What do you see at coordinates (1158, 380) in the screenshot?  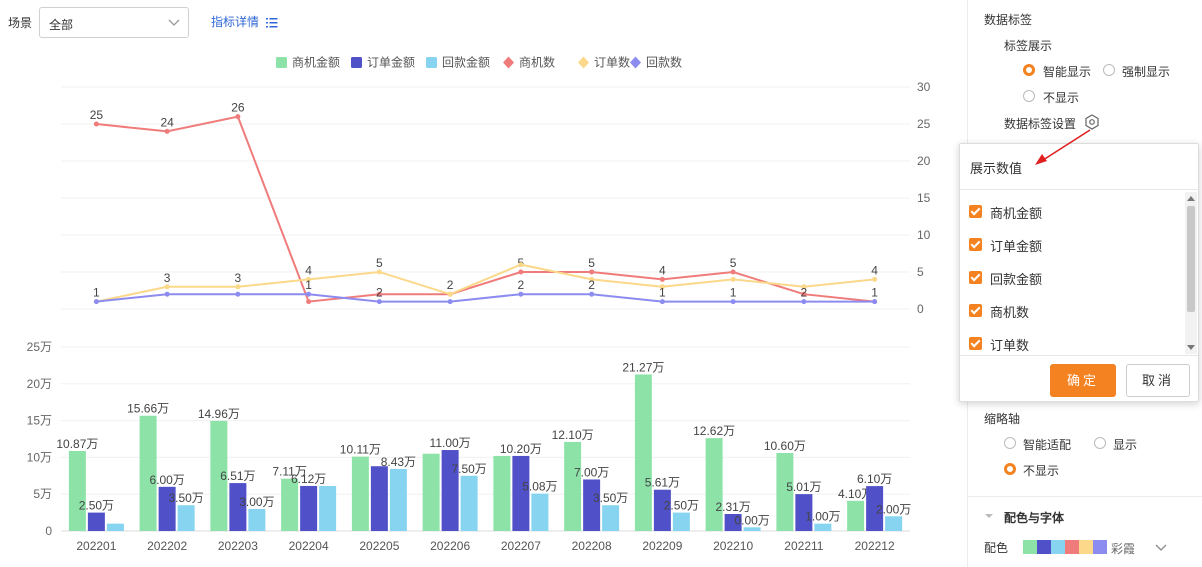 I see `cancel-button: 取消` at bounding box center [1158, 380].